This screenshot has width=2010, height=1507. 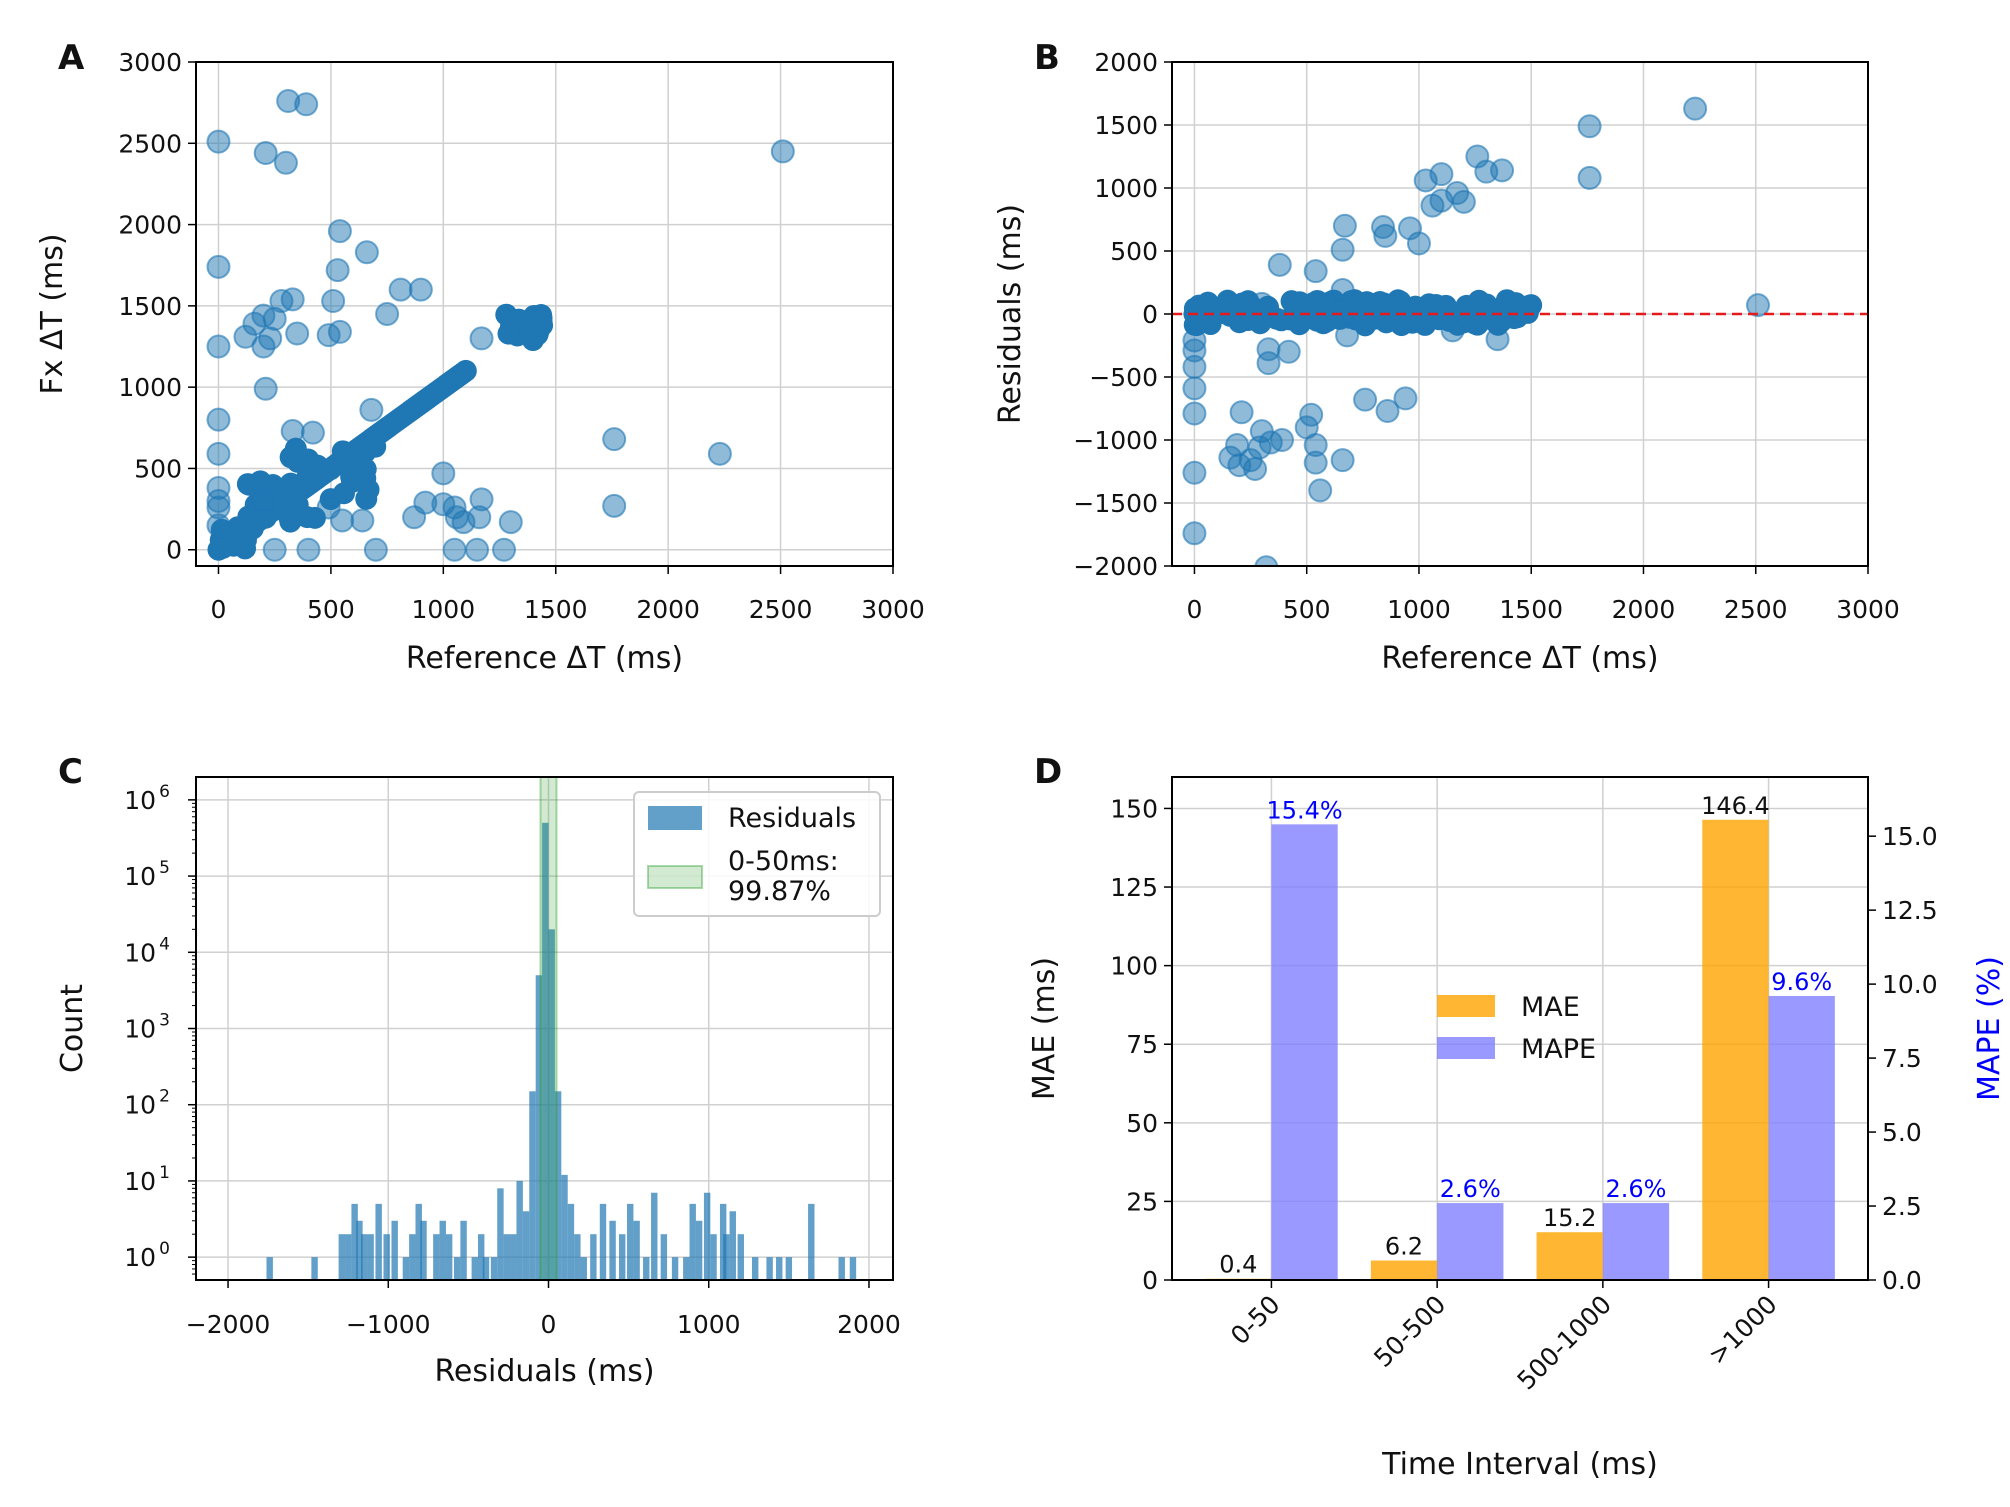 I want to click on panel-c-frame, so click(x=544, y=1028).